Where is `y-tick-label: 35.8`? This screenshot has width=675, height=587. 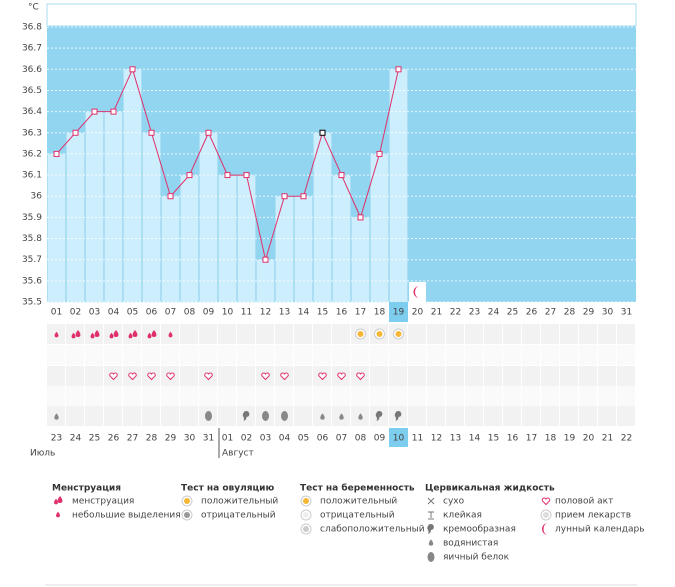 y-tick-label: 35.8 is located at coordinates (32, 239).